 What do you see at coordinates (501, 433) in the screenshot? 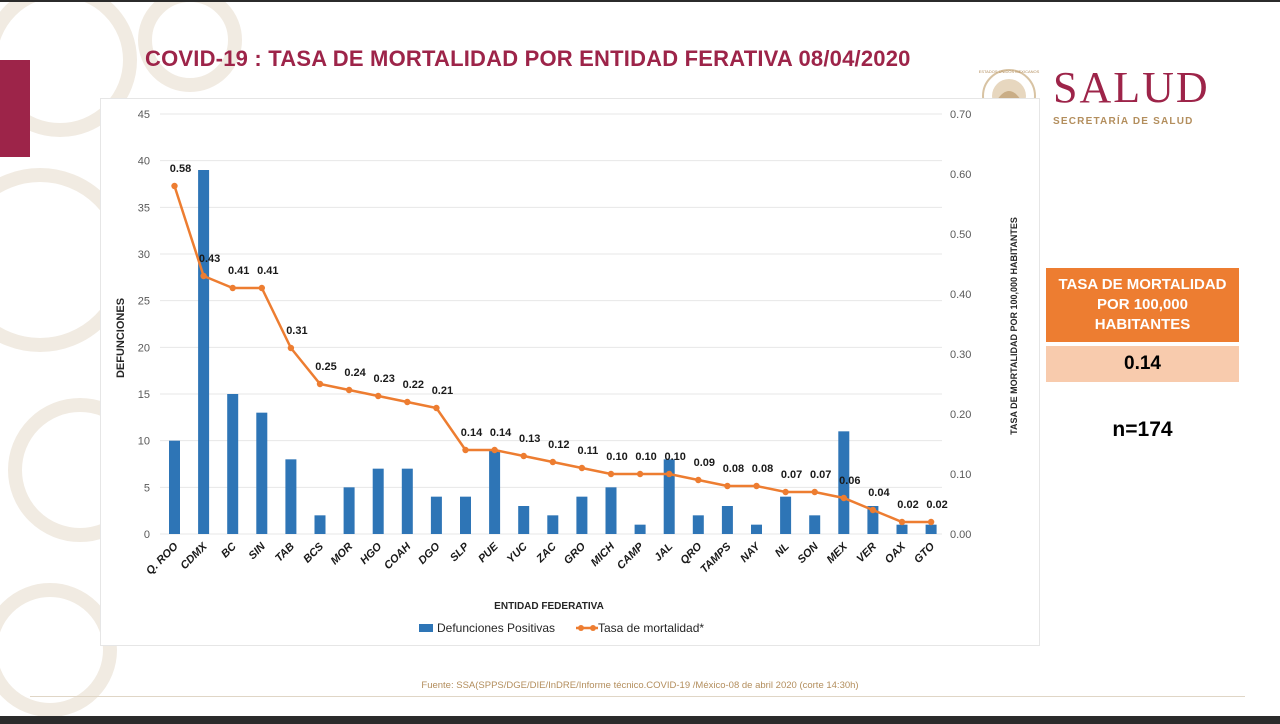
I see `data-label-tasa: 0.14` at bounding box center [501, 433].